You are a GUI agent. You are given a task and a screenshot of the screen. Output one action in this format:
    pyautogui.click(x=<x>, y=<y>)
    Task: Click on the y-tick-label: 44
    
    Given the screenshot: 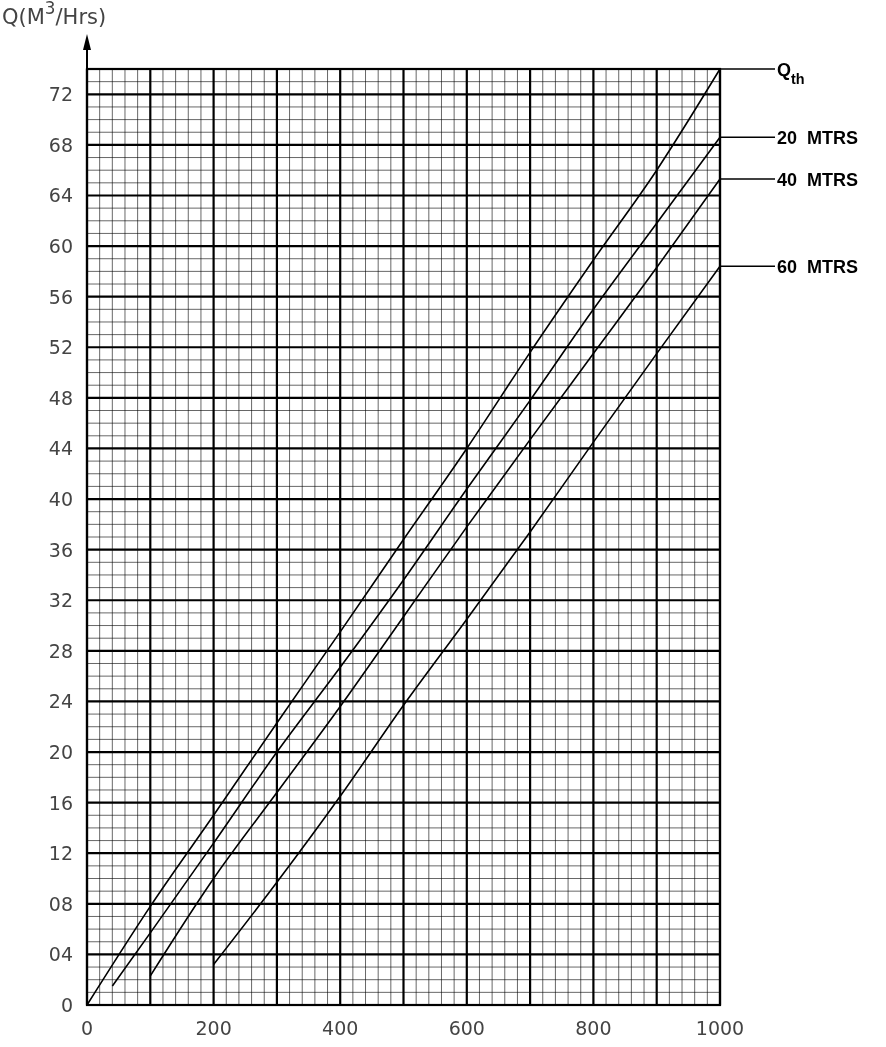 What is the action you would take?
    pyautogui.click(x=60, y=448)
    